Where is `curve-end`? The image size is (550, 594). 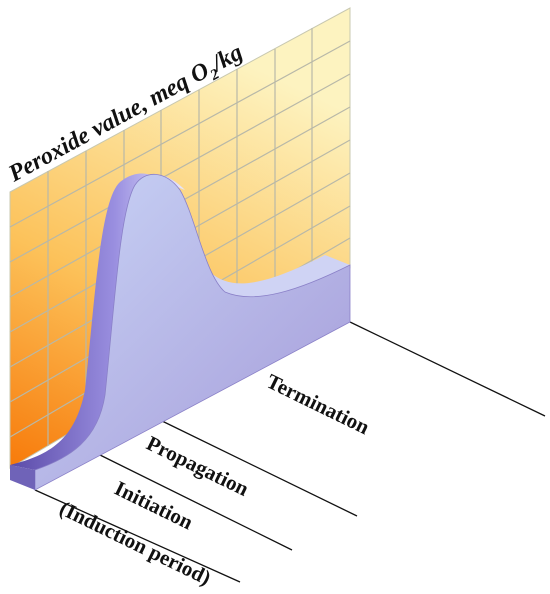
curve-end is located at coordinates (22, 477).